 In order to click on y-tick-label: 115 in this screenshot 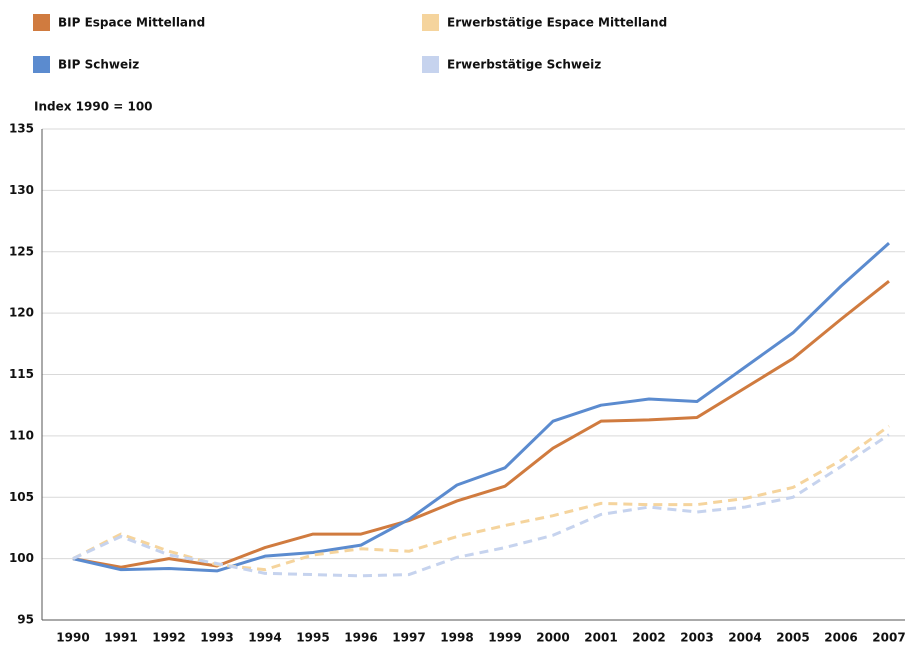, I will do `click(21, 374)`.